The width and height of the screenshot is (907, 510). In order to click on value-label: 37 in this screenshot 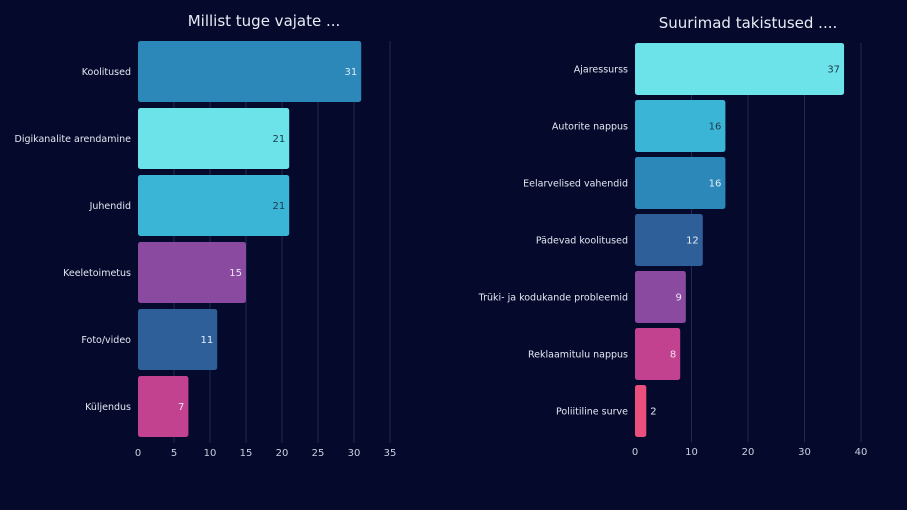, I will do `click(833, 70)`.